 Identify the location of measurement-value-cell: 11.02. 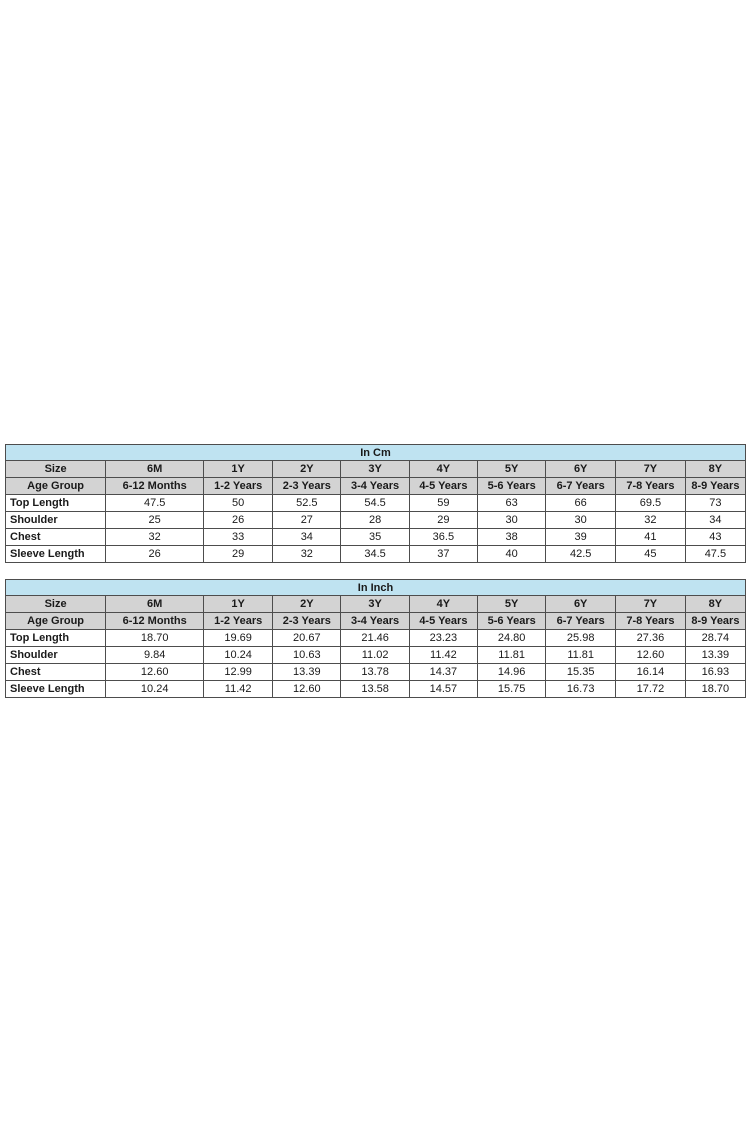
(375, 655).